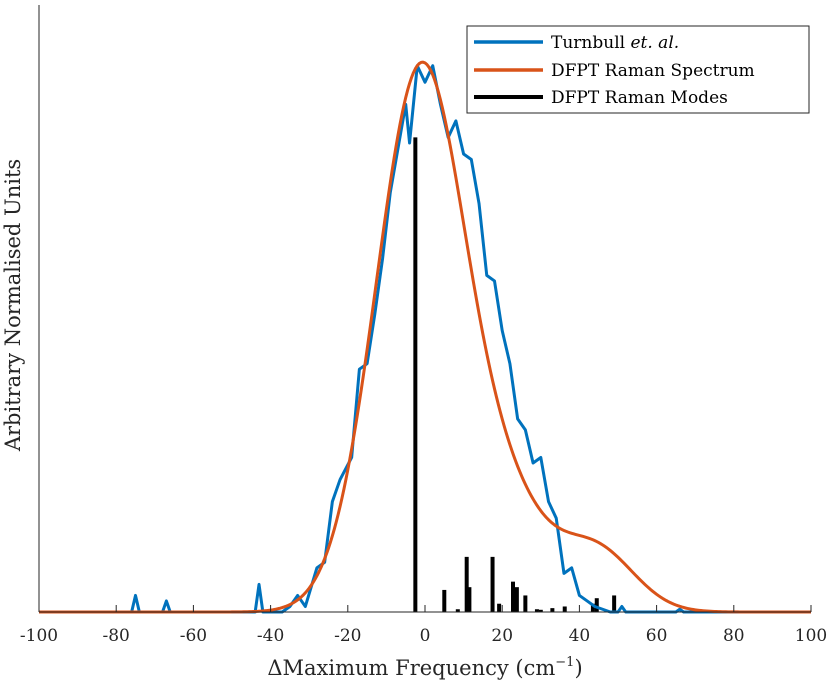 The width and height of the screenshot is (830, 683). I want to click on x-tick-label: 60, so click(657, 636).